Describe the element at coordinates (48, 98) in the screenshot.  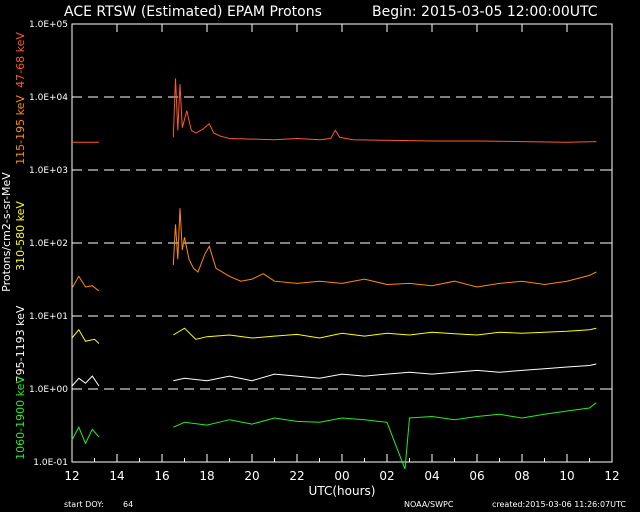
I see `y-tick-label: 1.0E+04` at that location.